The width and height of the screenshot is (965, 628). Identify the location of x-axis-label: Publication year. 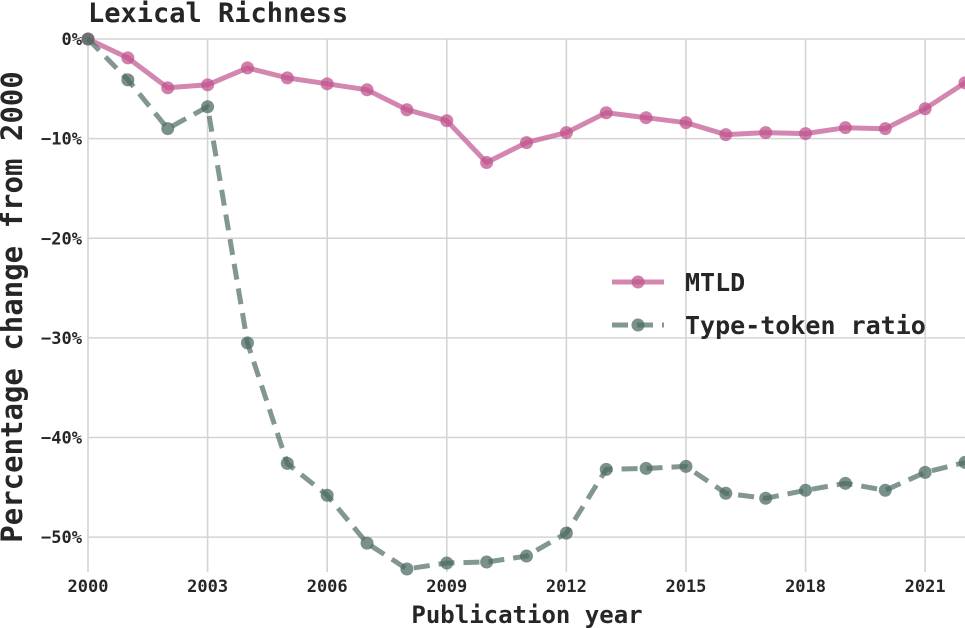
(526, 614).